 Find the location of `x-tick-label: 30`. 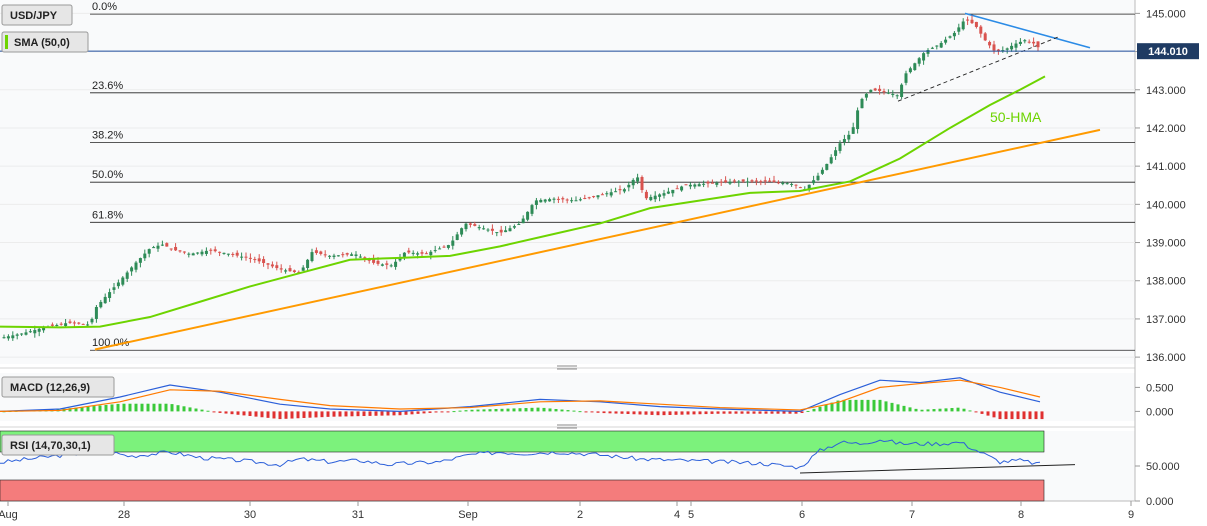

x-tick-label: 30 is located at coordinates (250, 515).